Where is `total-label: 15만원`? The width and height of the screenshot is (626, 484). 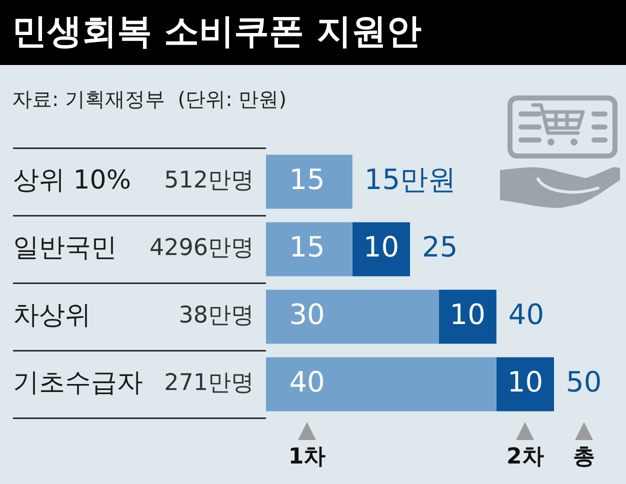 total-label: 15만원 is located at coordinates (410, 179).